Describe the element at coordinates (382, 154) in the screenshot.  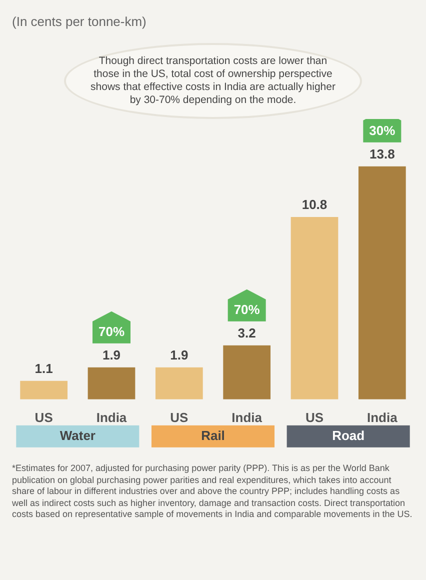
I see `data-label: 13.8` at that location.